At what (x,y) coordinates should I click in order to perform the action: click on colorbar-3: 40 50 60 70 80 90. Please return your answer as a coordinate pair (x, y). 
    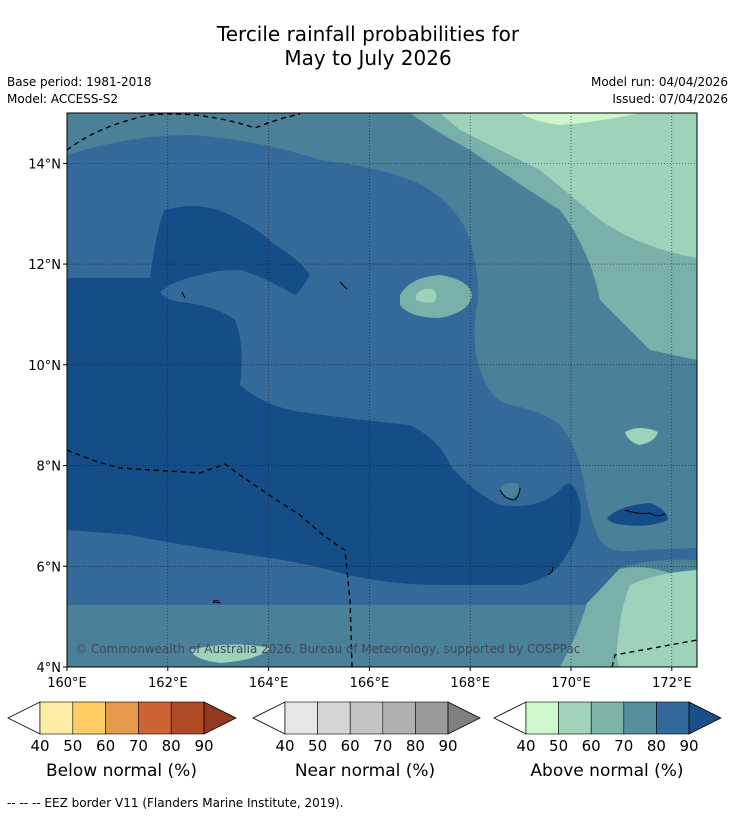
    Looking at the image, I should click on (607, 728).